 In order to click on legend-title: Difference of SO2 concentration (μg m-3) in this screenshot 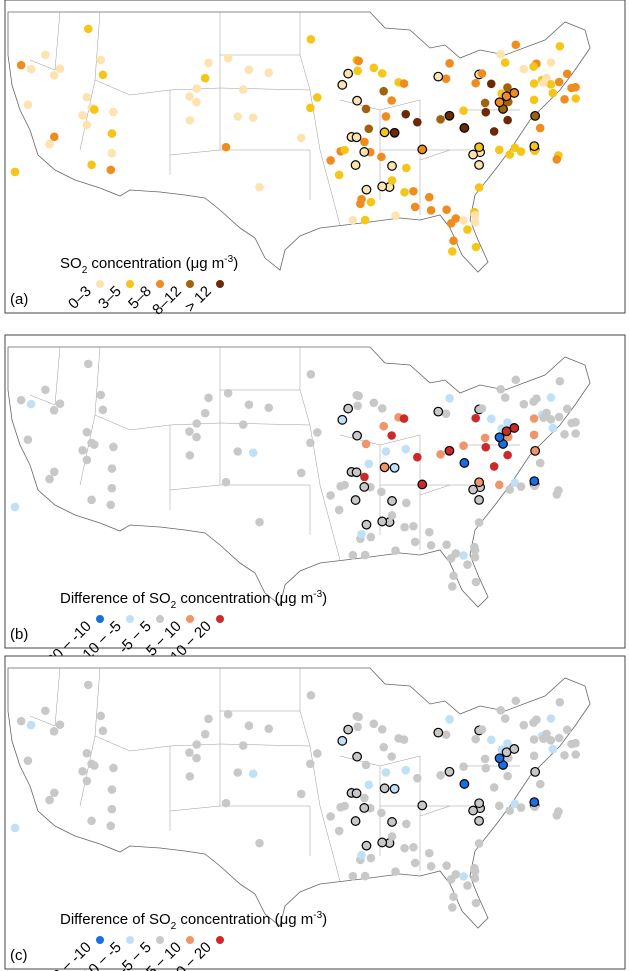, I will do `click(193, 921)`.